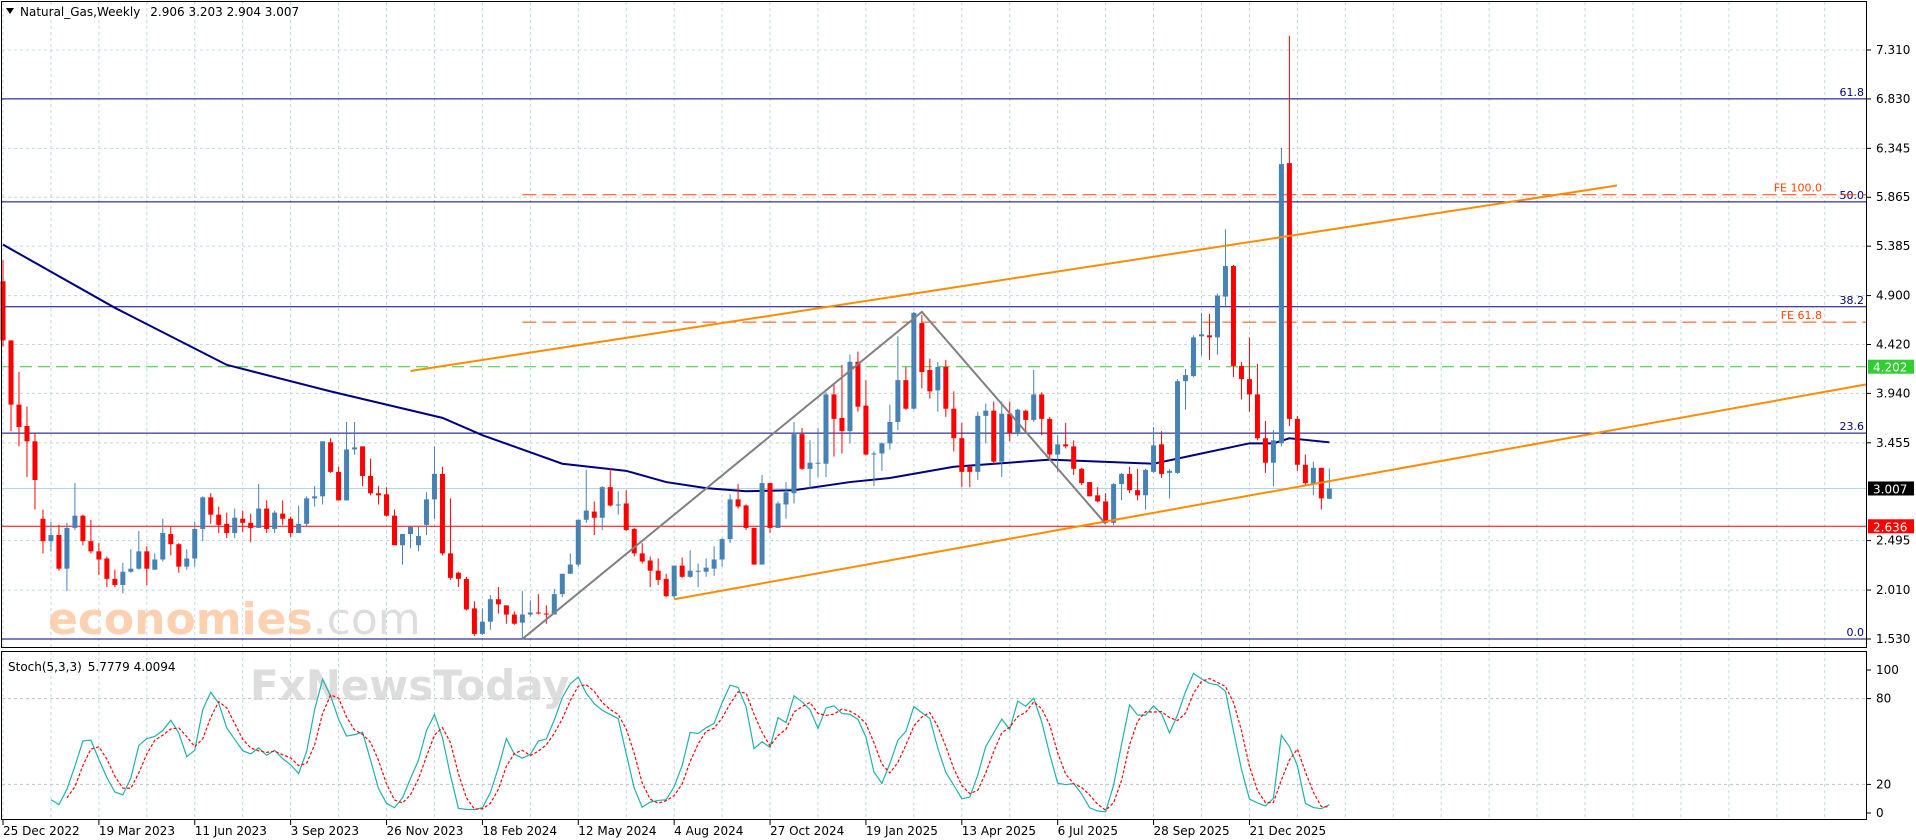 Image resolution: width=1916 pixels, height=840 pixels. What do you see at coordinates (1893, 99) in the screenshot?
I see `price-tick-label: 6.830` at bounding box center [1893, 99].